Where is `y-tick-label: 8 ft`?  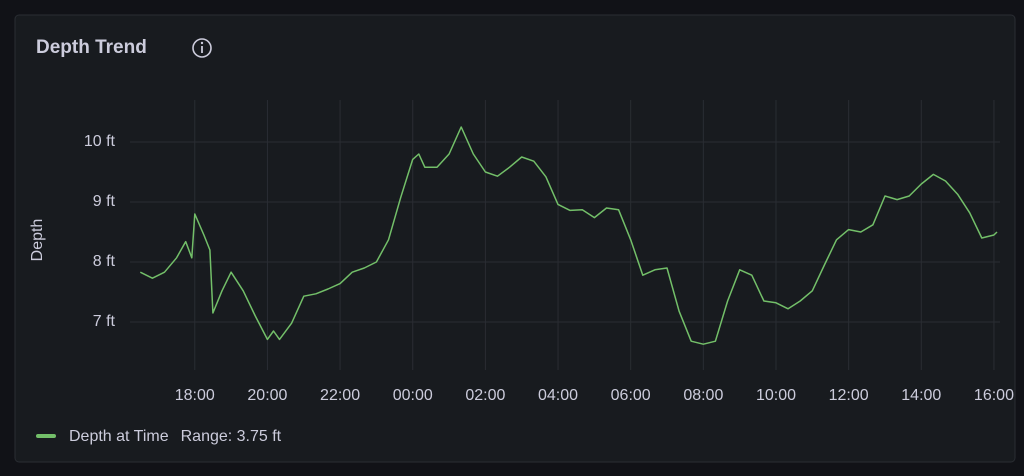 y-tick-label: 8 ft is located at coordinates (104, 261).